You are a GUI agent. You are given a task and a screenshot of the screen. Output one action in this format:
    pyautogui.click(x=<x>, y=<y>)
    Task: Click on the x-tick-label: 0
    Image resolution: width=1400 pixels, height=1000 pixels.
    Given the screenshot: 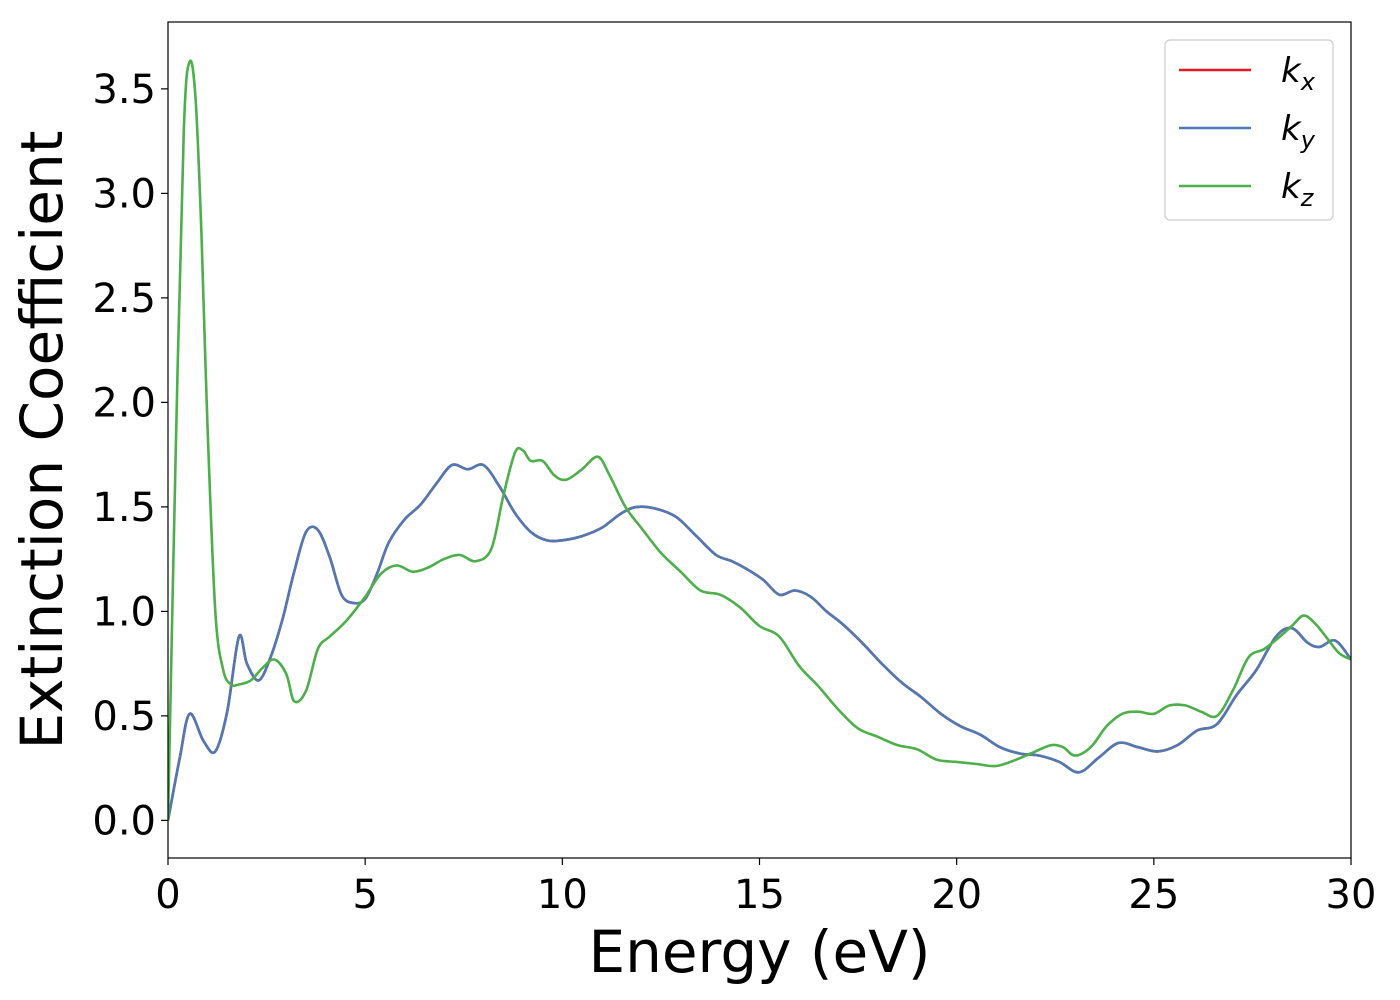 What is the action you would take?
    pyautogui.click(x=167, y=895)
    